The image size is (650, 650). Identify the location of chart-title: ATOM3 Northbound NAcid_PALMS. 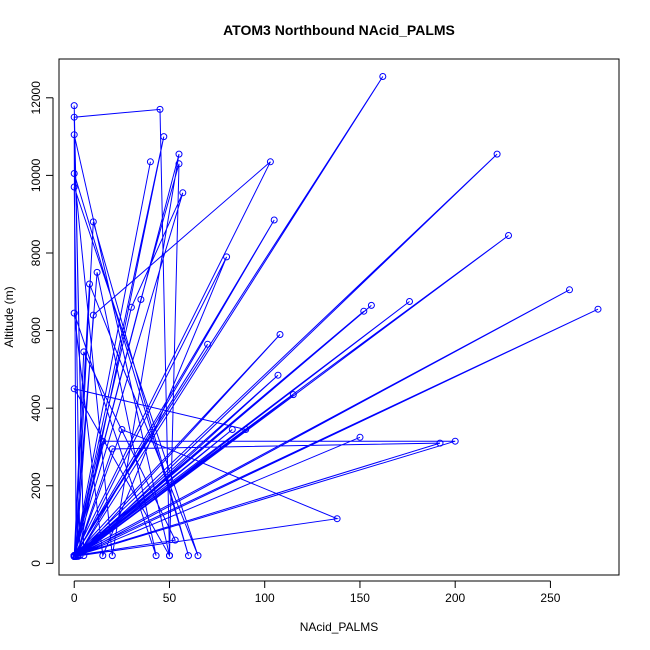
(339, 30).